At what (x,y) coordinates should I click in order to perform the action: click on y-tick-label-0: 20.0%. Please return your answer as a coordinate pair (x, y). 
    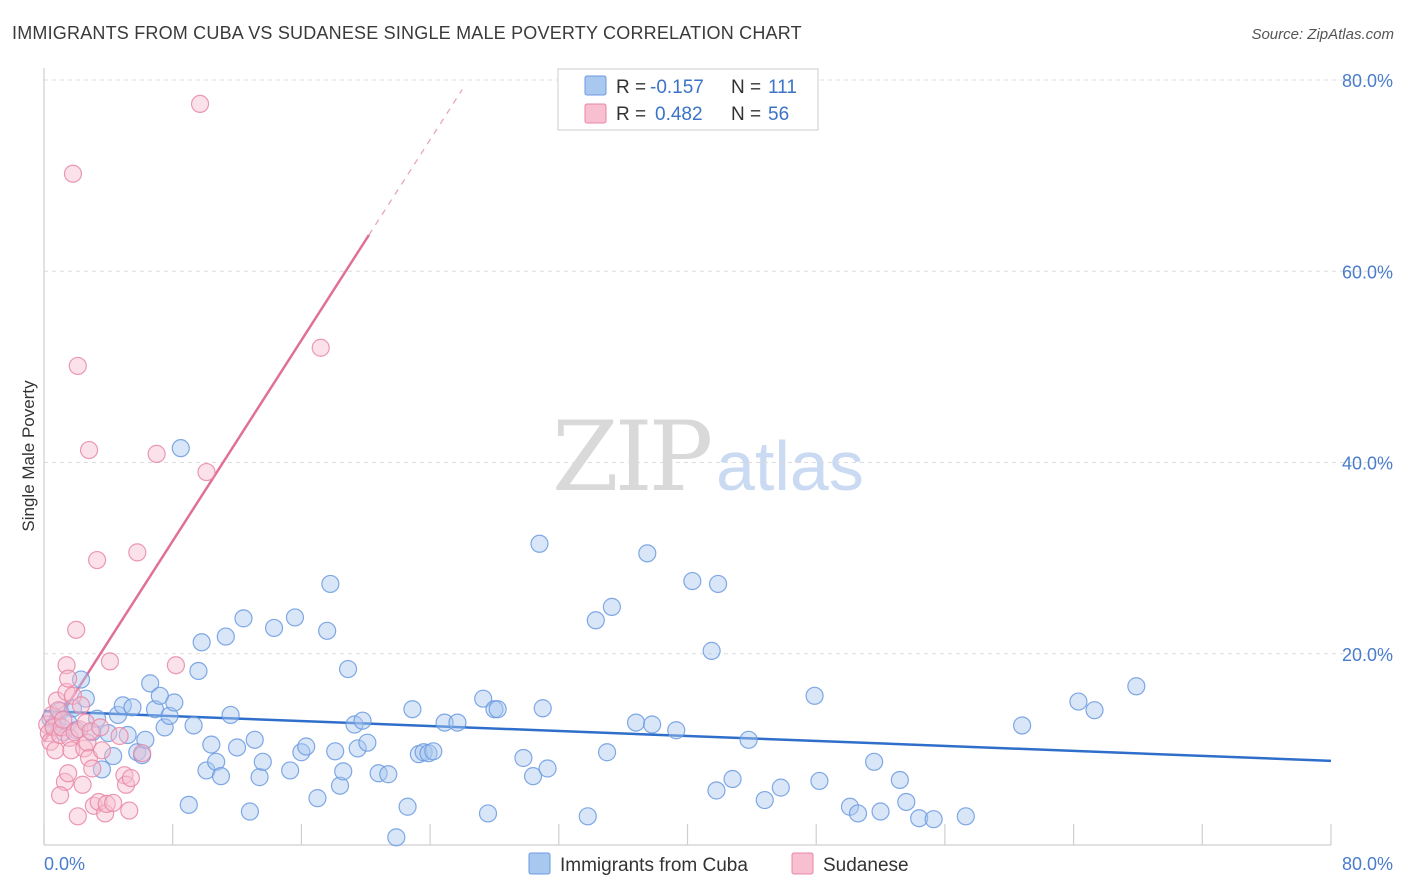
    Looking at the image, I should click on (1367, 655).